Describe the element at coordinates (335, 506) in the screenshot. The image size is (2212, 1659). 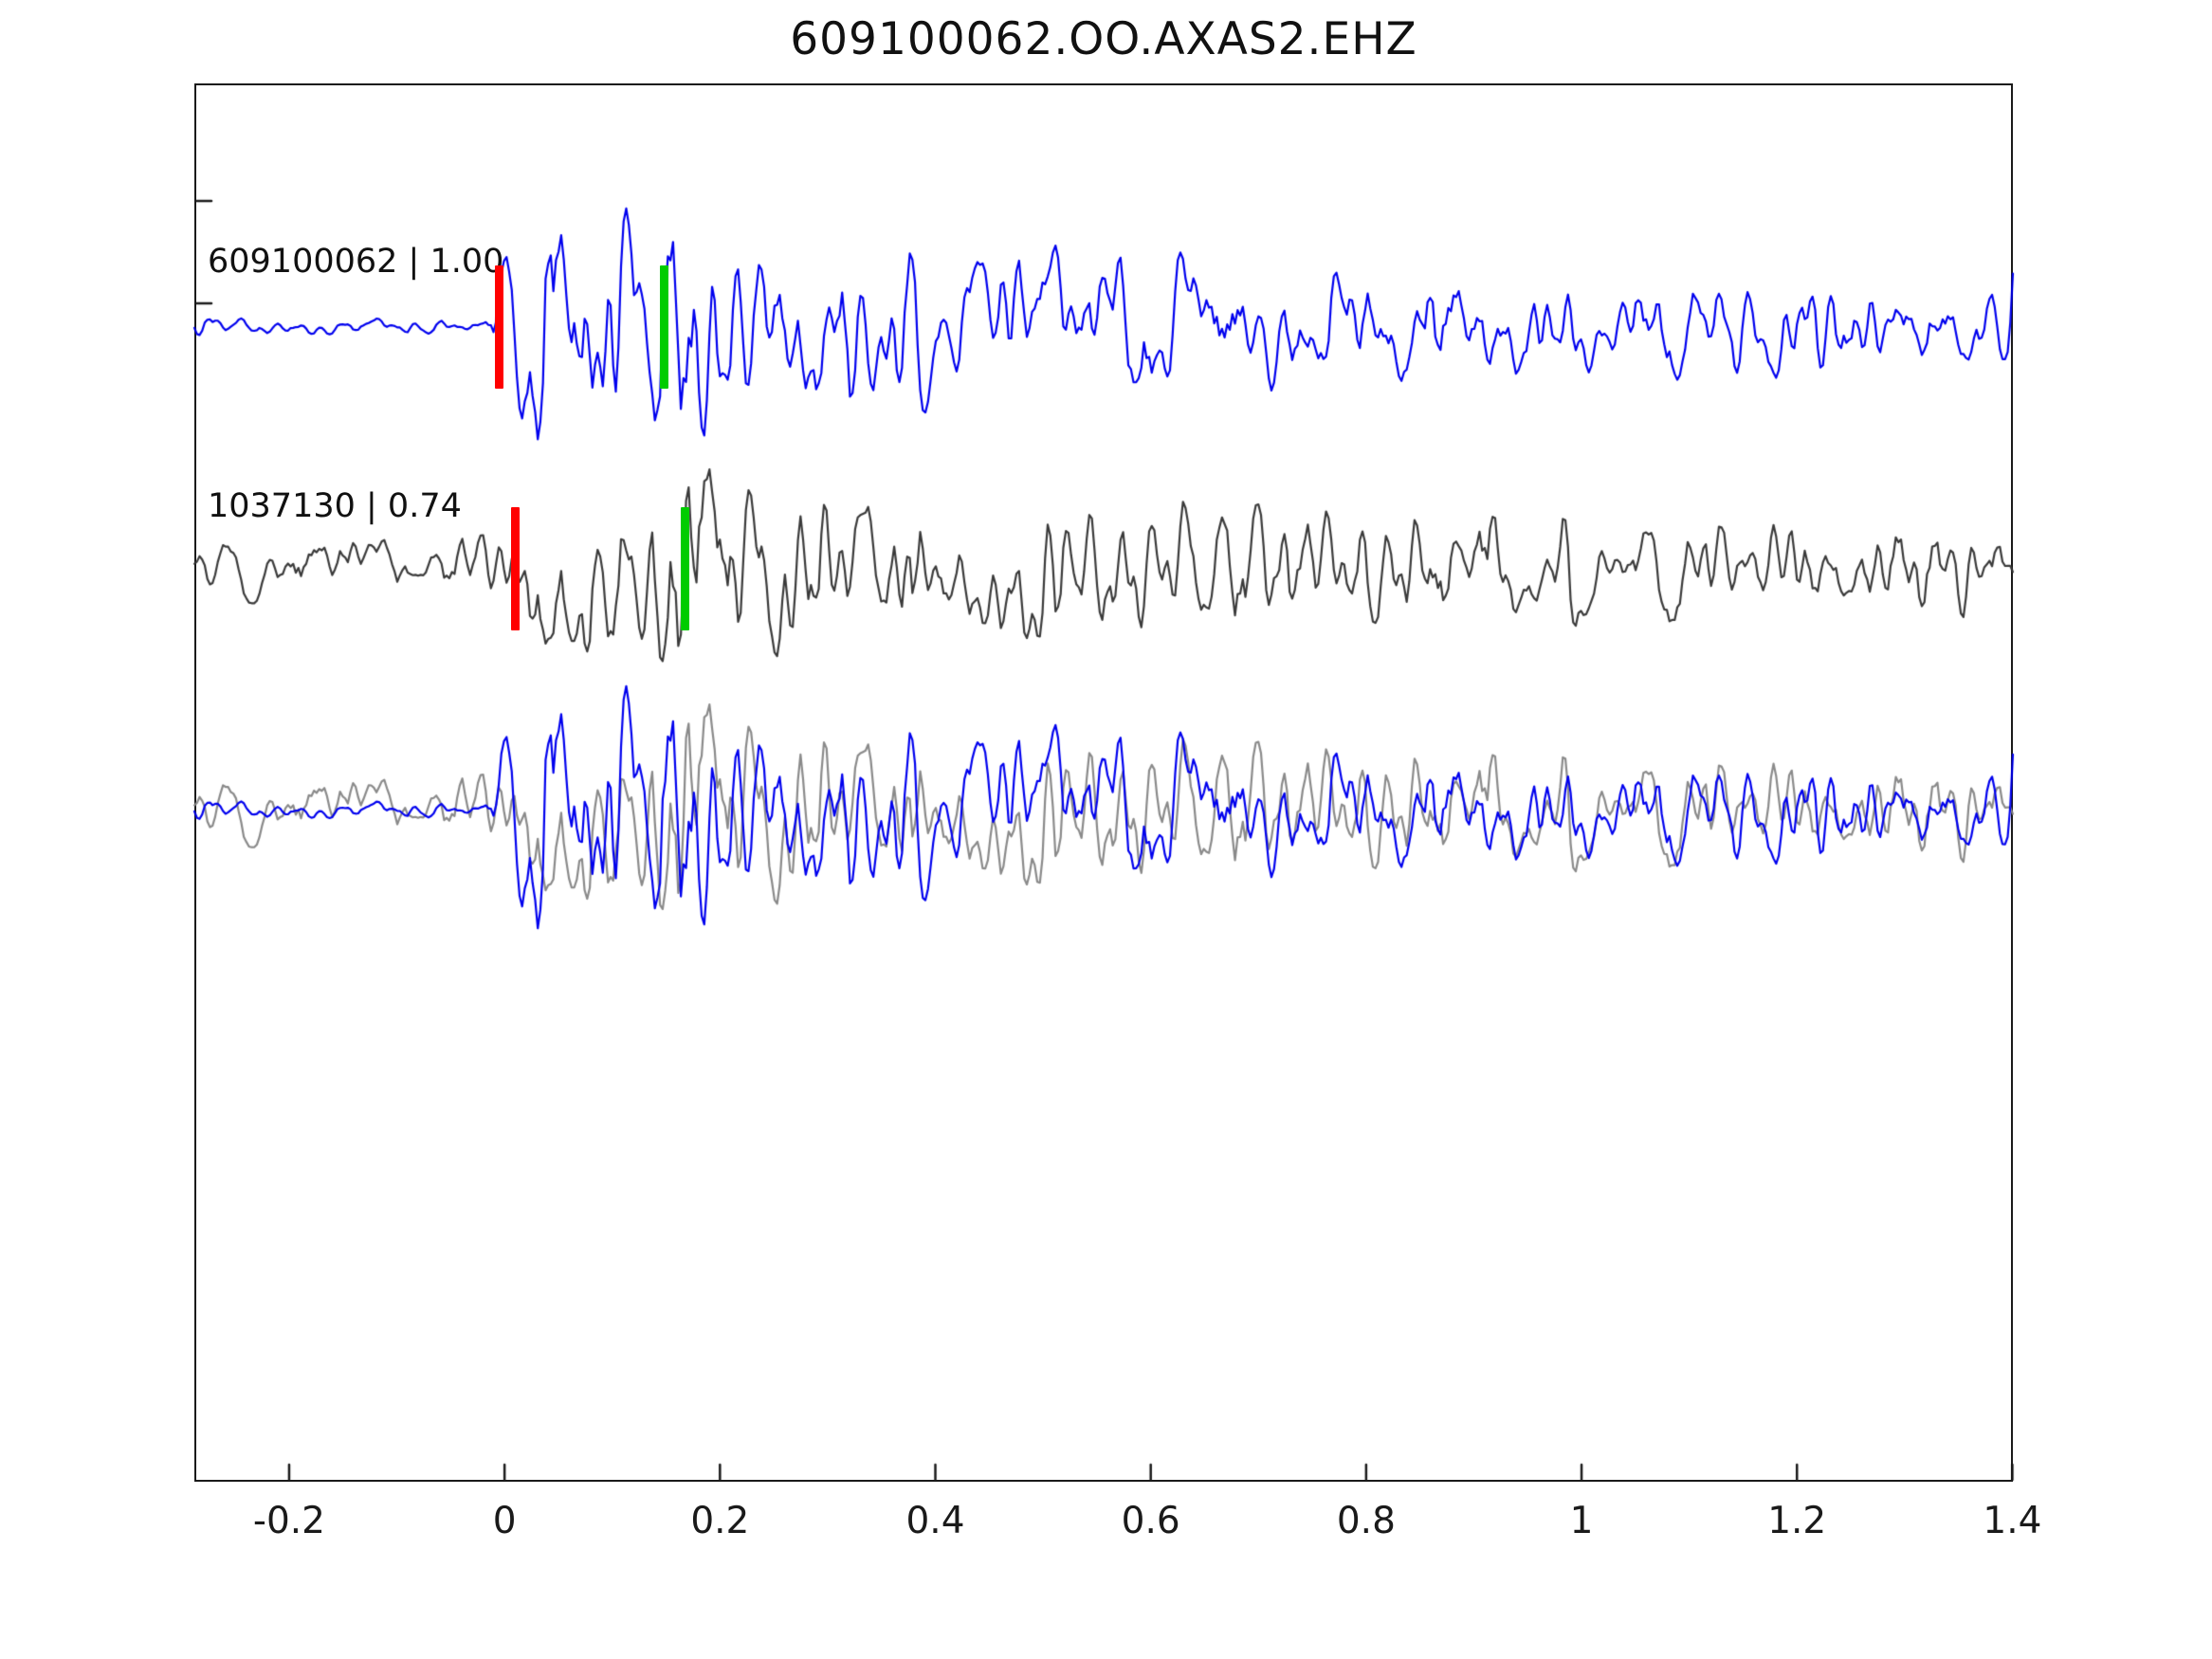
I see `trace-label-1037130: 1037130 | 0.74` at that location.